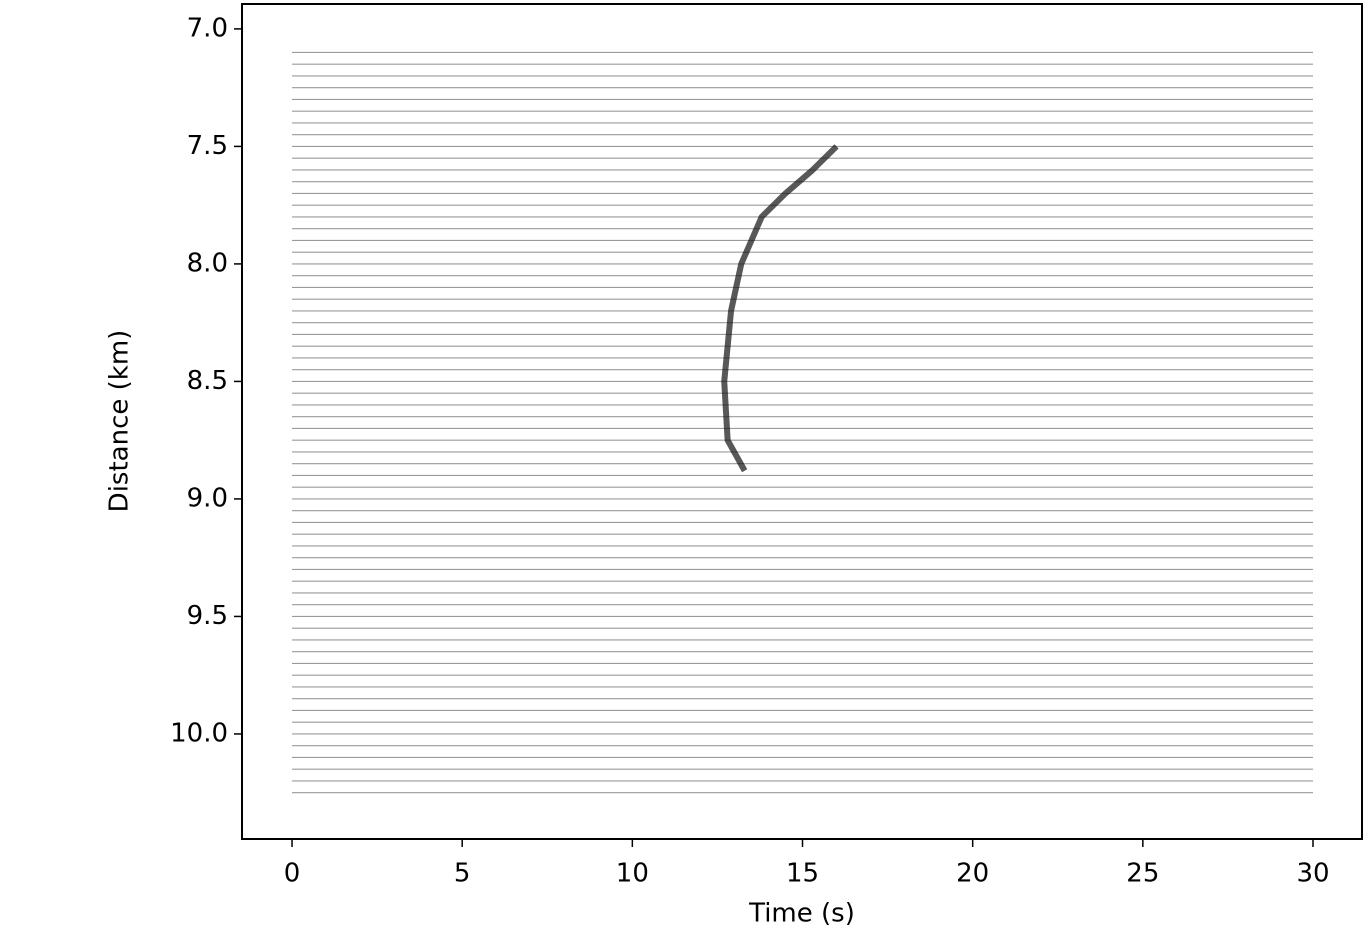  What do you see at coordinates (207, 616) in the screenshot?
I see `y-tick-label: 9.5` at bounding box center [207, 616].